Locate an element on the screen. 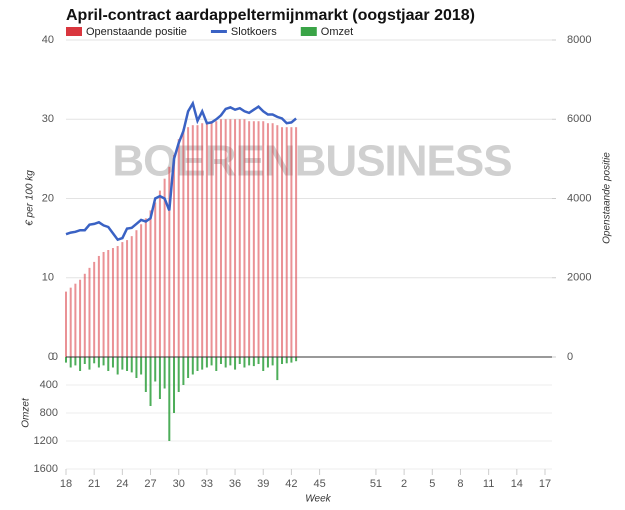  y-axis-title: € per 100 kg is located at coordinates (30, 198).